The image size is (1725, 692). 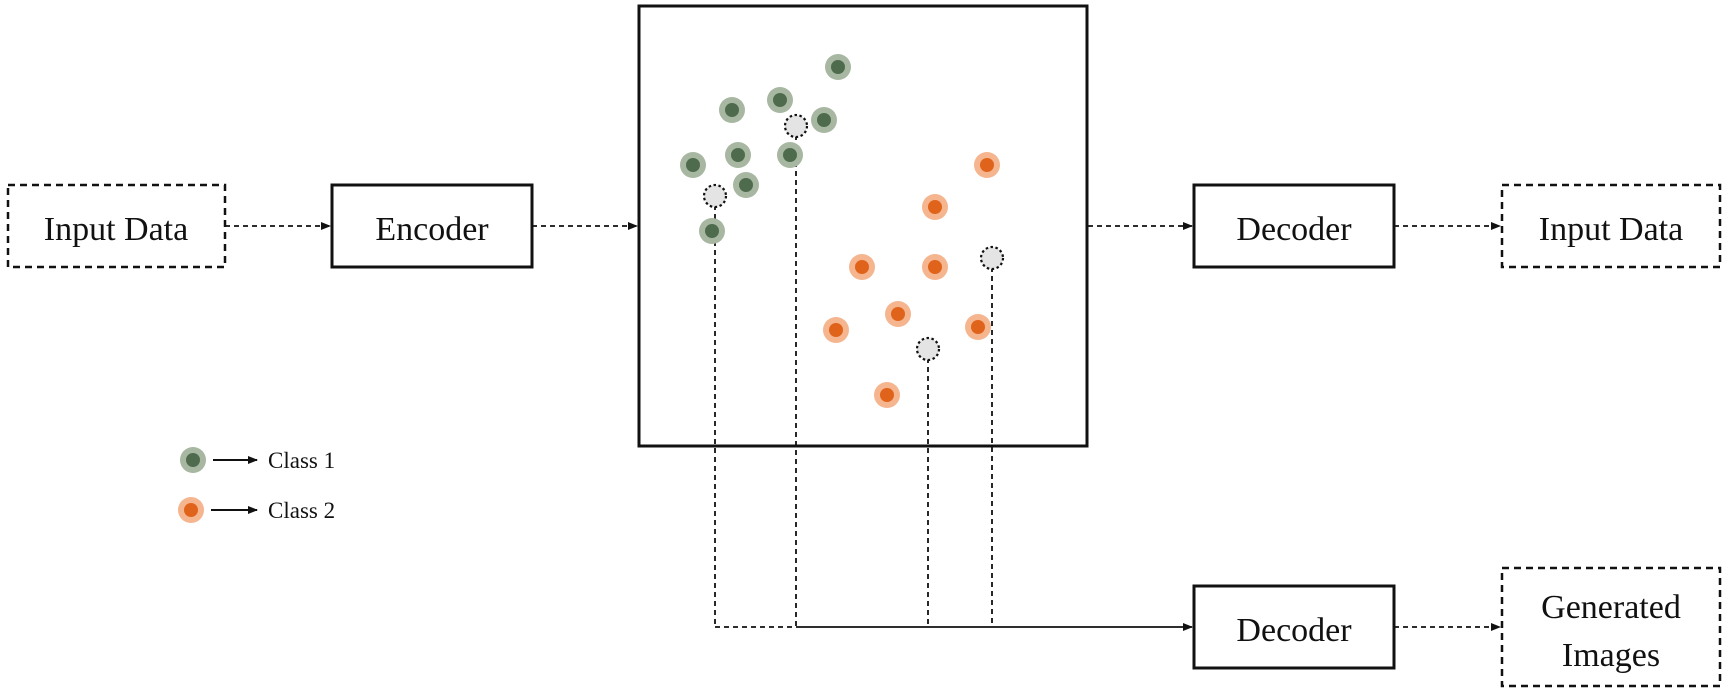 I want to click on legend: Class 1 Class 2, so click(x=256, y=485).